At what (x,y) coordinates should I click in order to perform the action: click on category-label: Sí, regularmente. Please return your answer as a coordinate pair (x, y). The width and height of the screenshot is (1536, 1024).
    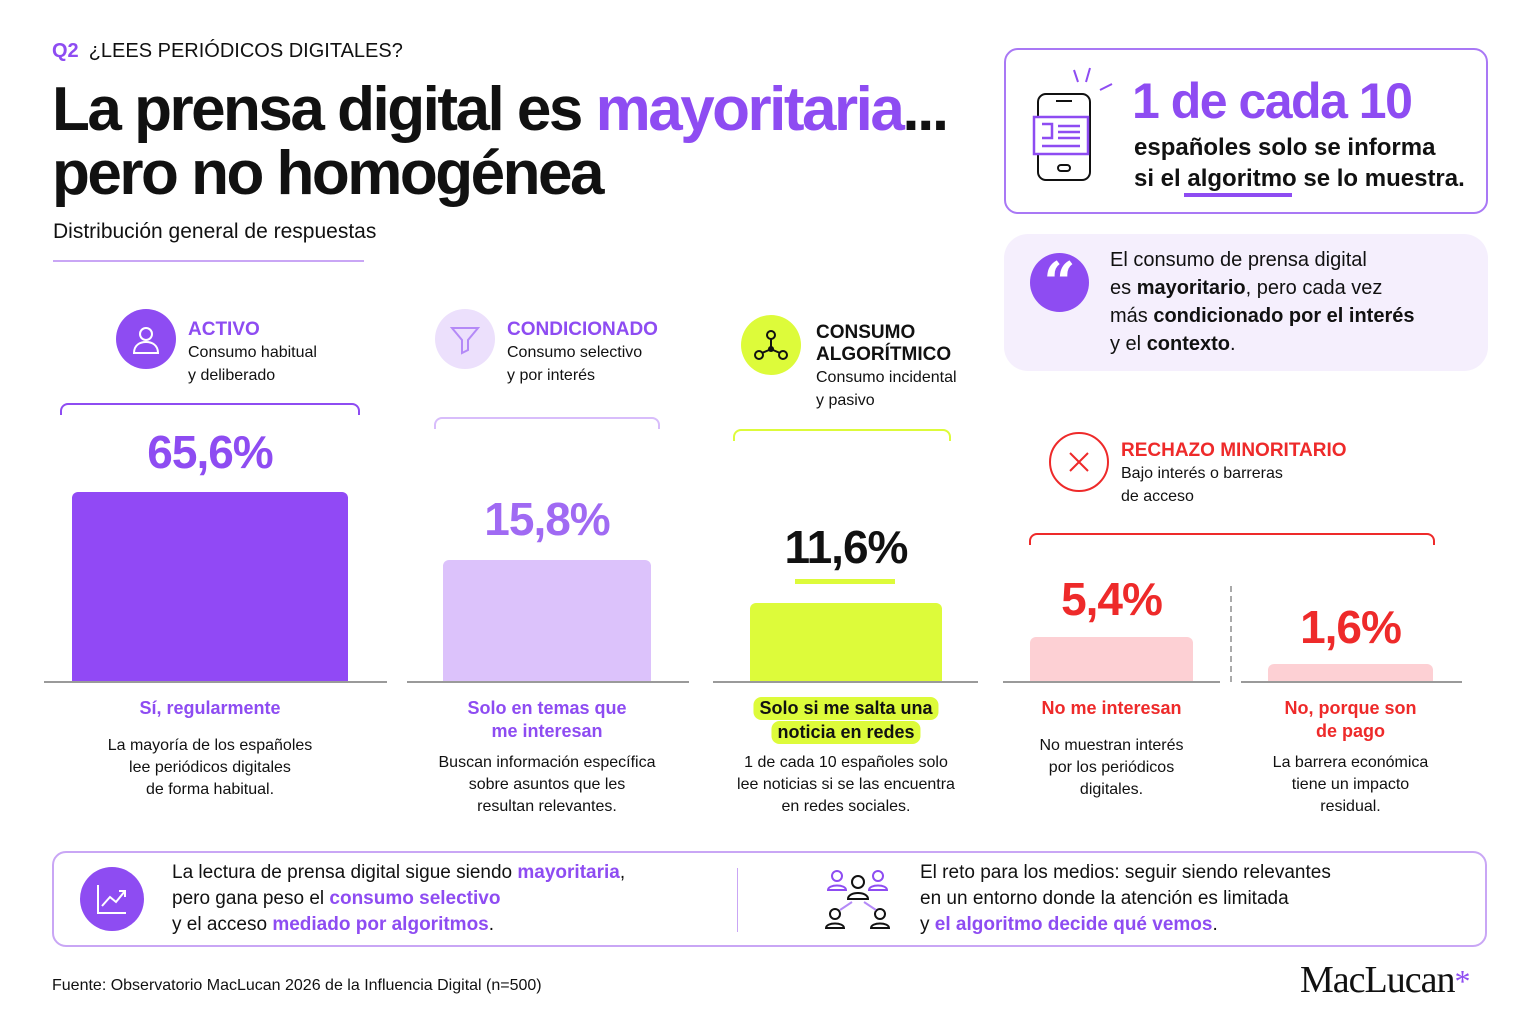
    Looking at the image, I should click on (209, 708).